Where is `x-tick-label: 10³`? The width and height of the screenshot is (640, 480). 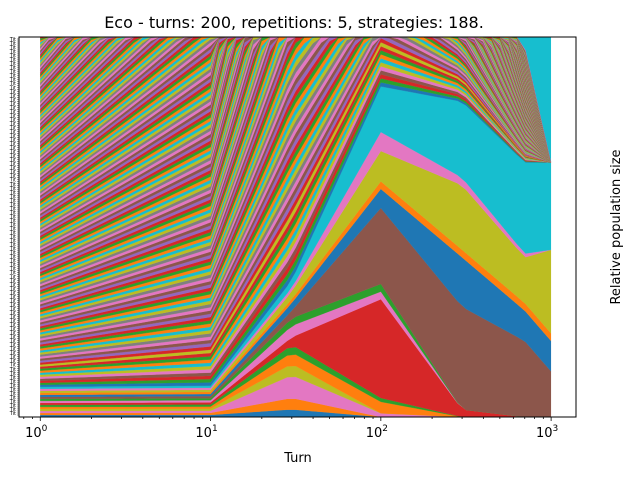 x-tick-label: 10³ is located at coordinates (547, 432).